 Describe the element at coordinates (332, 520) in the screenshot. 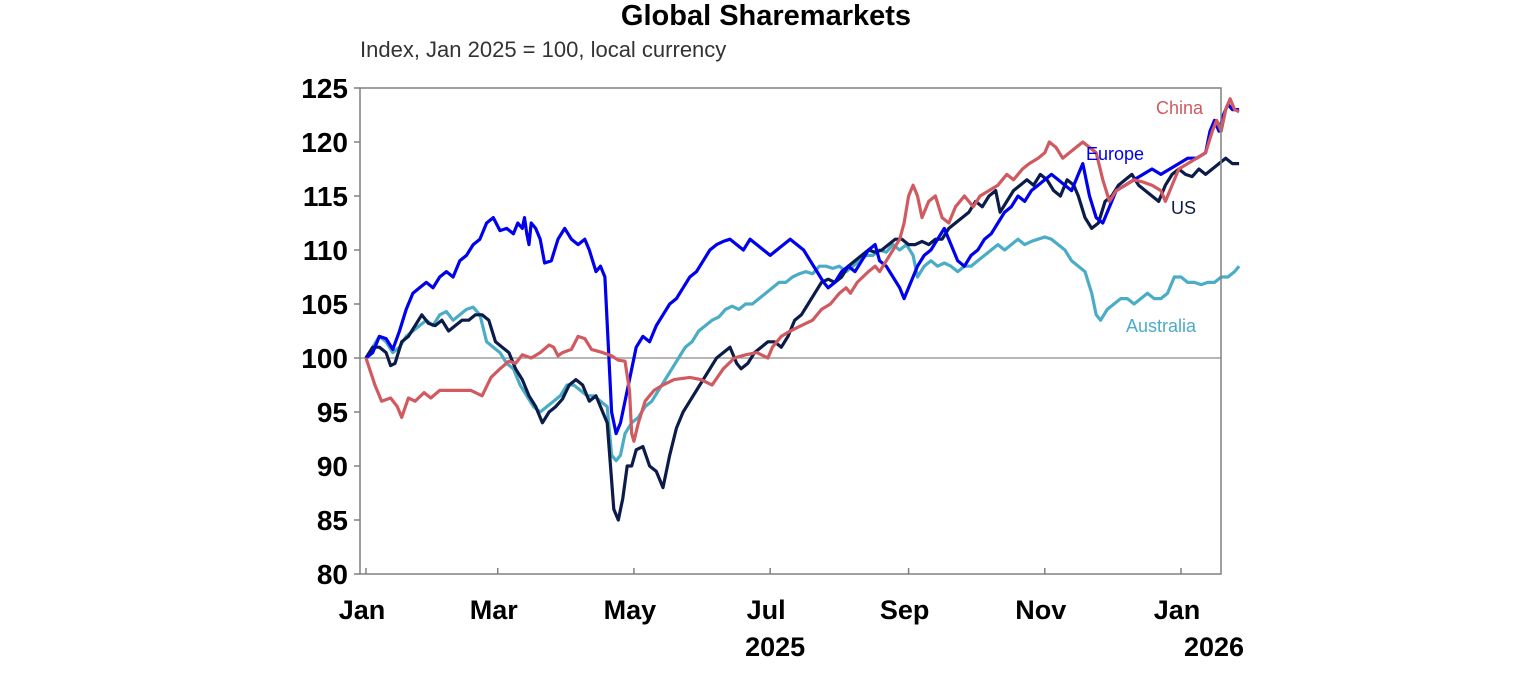

I see `y-tick-label: 85` at that location.